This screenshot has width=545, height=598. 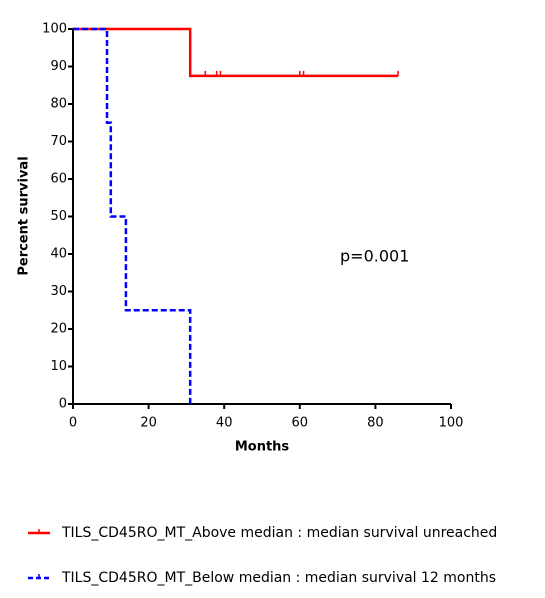 What do you see at coordinates (58, 179) in the screenshot?
I see `y-tick-label: 60` at bounding box center [58, 179].